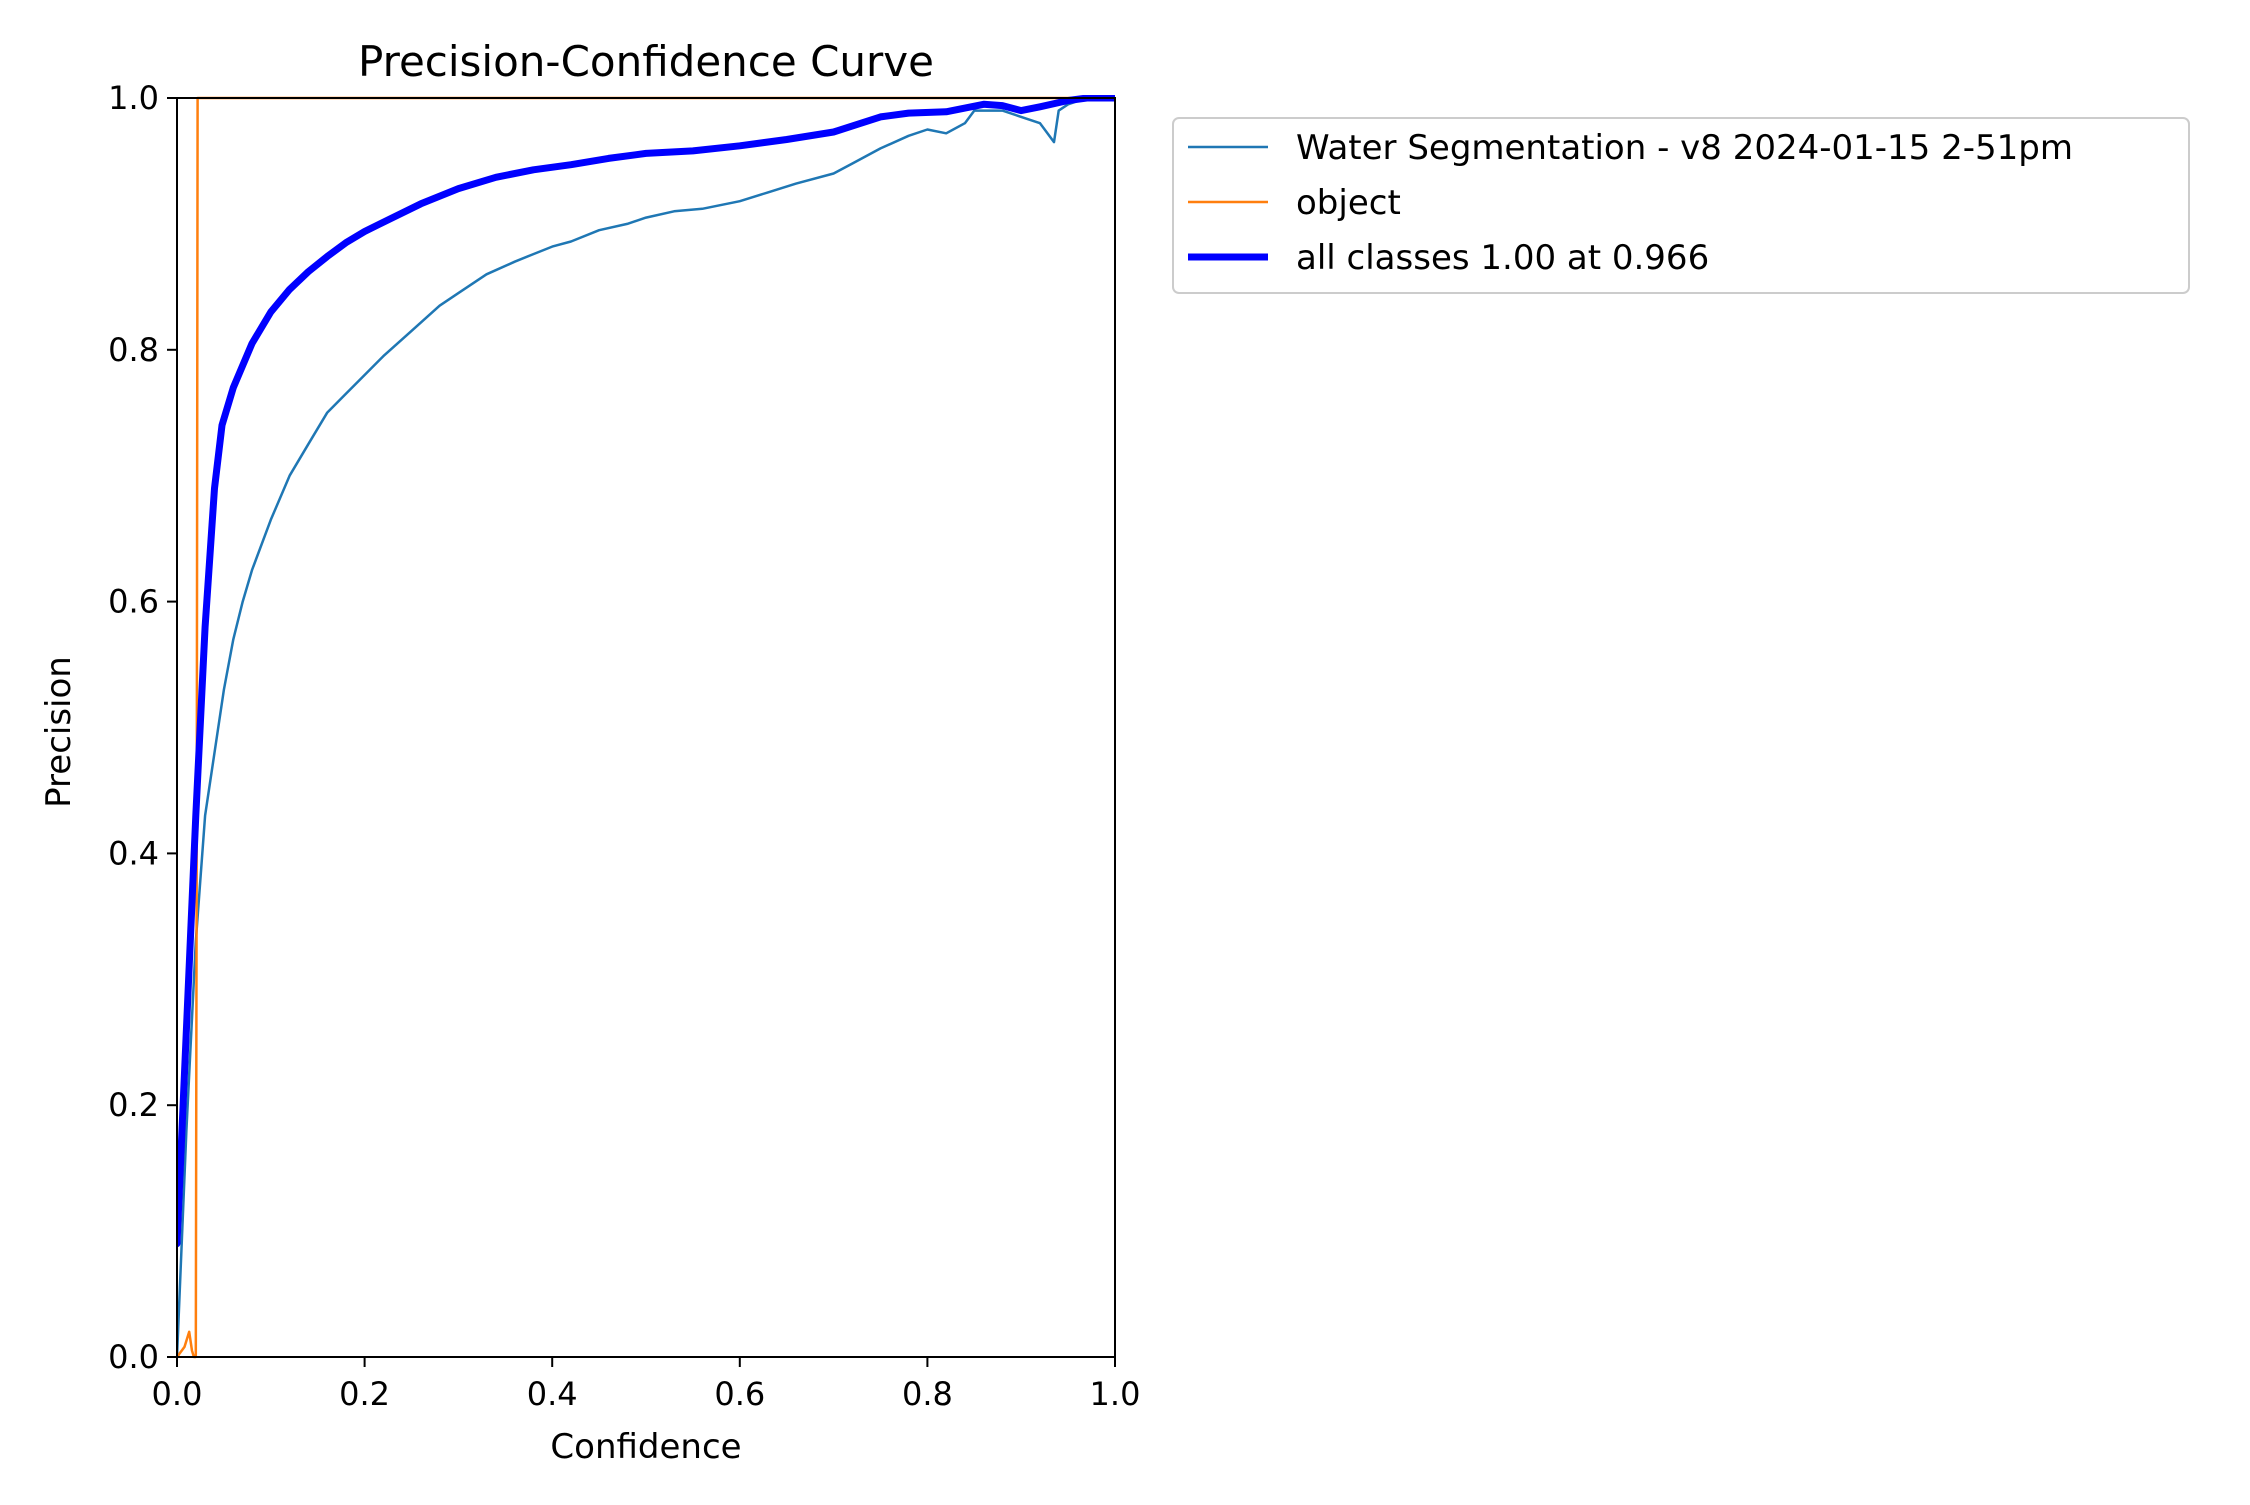 This screenshot has width=2250, height=1505. Describe the element at coordinates (177, 1394) in the screenshot. I see `x-tick-label: 0.0` at that location.